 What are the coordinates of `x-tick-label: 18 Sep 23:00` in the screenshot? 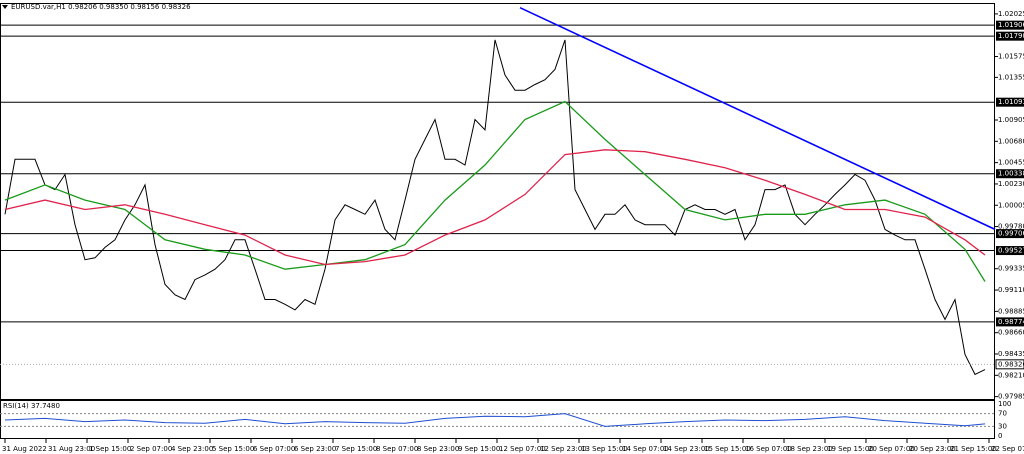 It's located at (809, 449).